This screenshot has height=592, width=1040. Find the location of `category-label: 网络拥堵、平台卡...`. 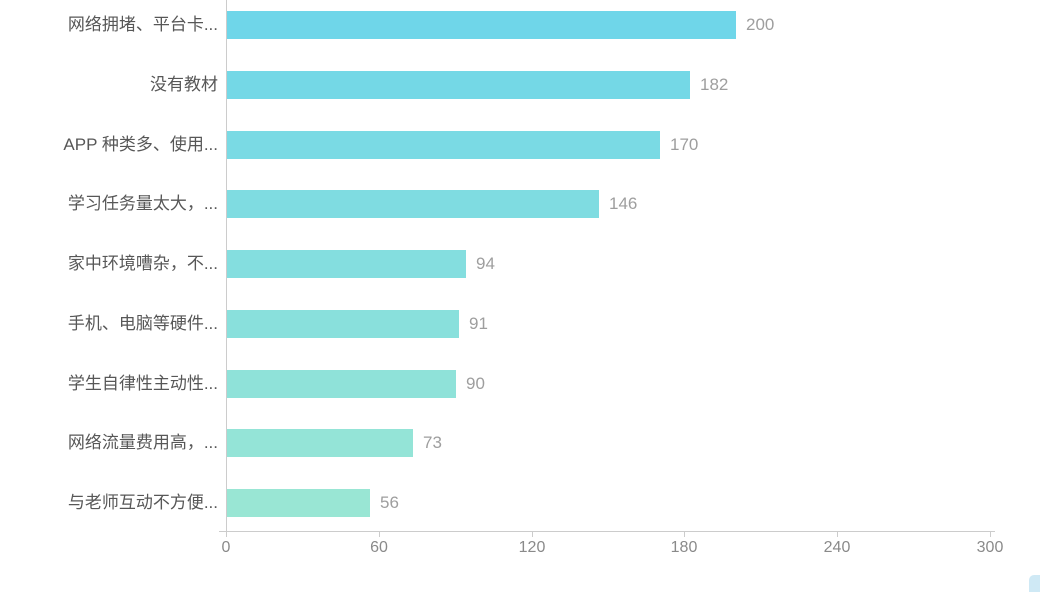

category-label: 网络拥堵、平台卡... is located at coordinates (142, 24).